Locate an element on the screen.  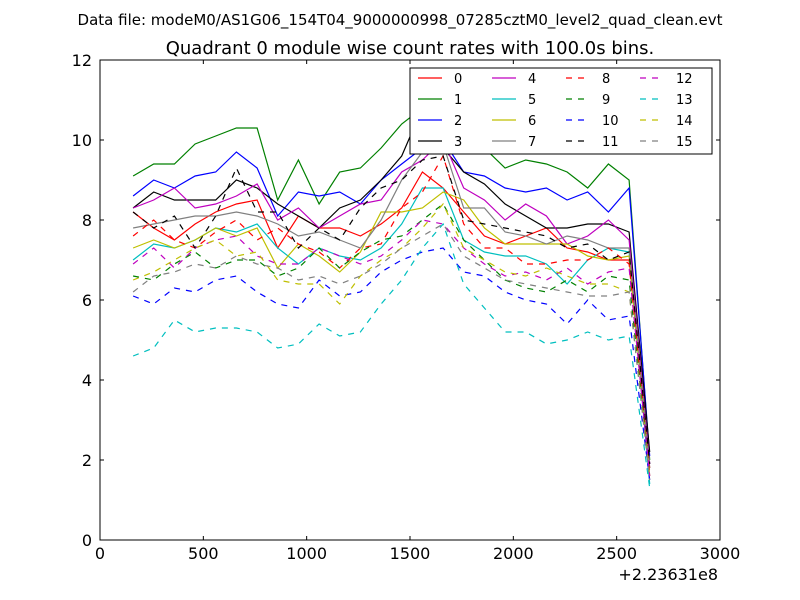
y-tick-label: 0 is located at coordinates (87, 540).